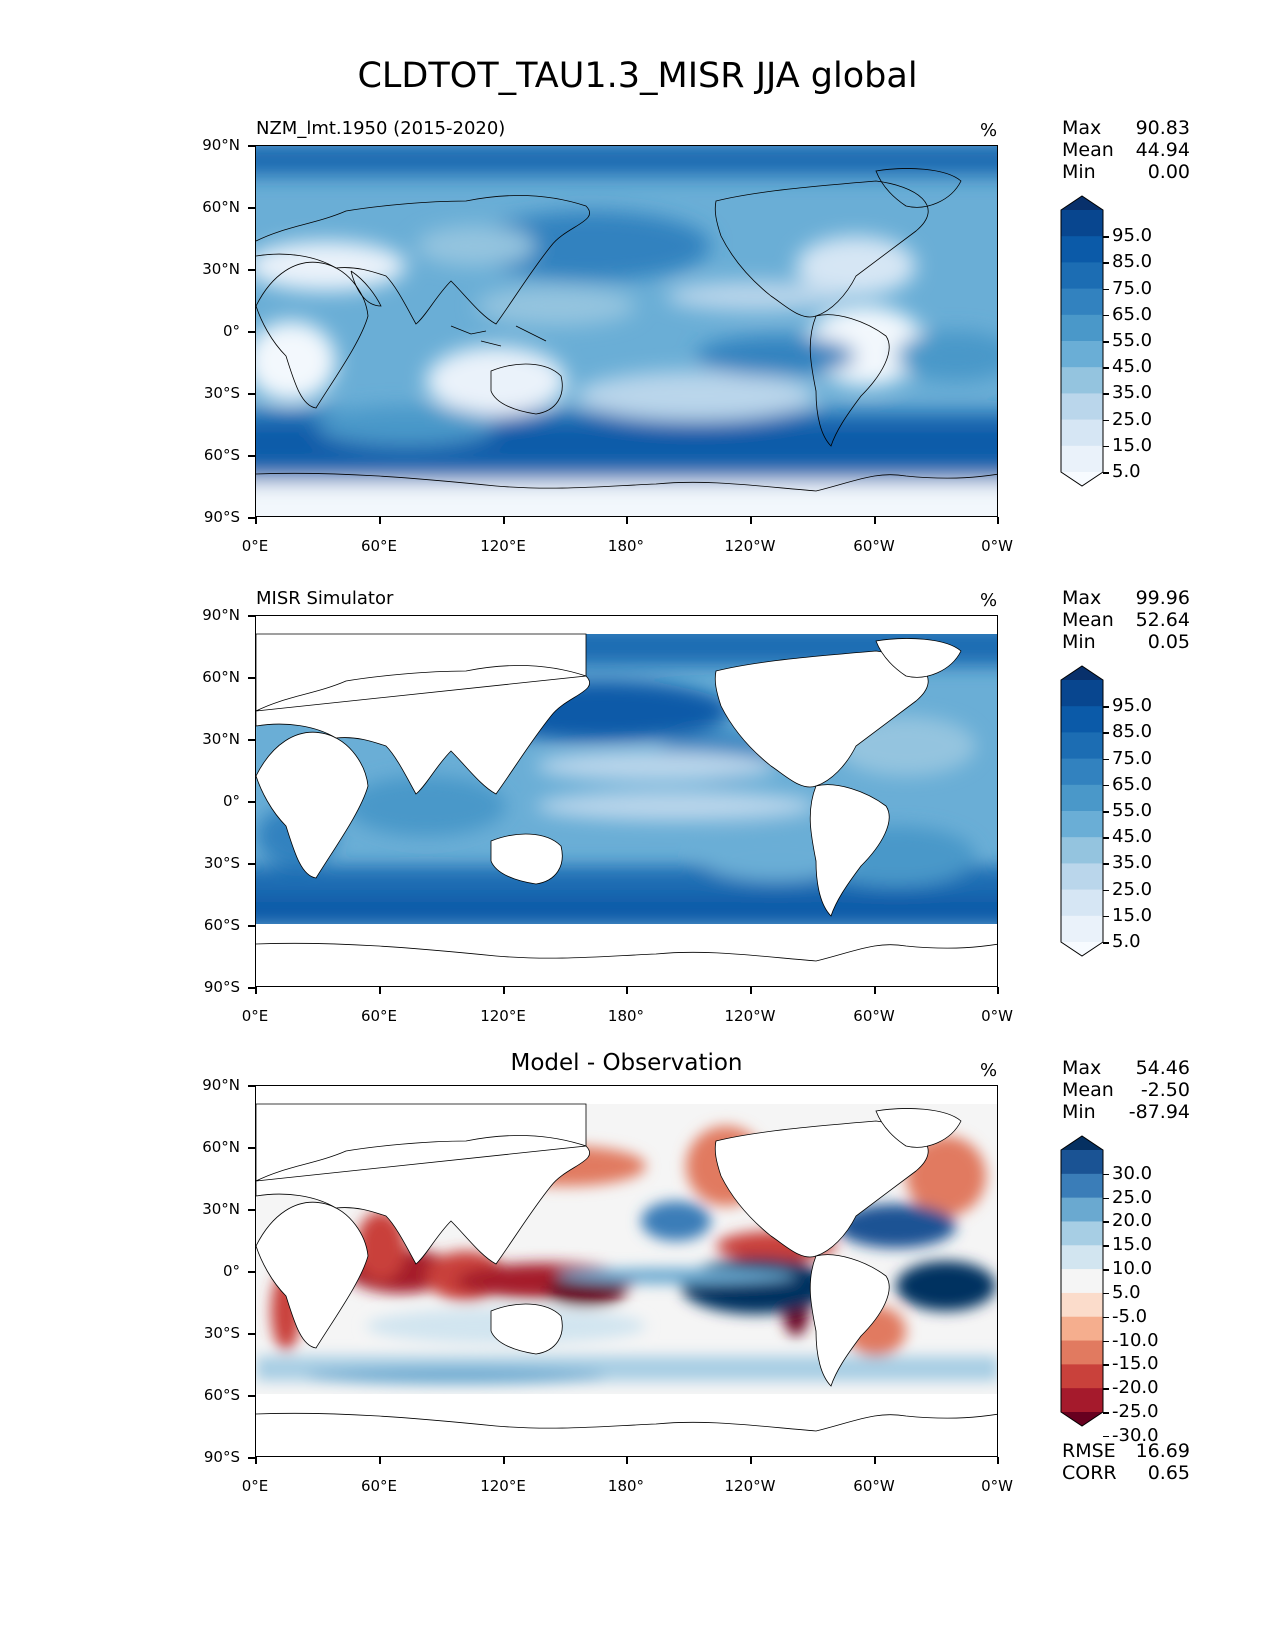 This screenshot has height=1650, width=1275. I want to click on stat-value: 52.64, so click(1162, 620).